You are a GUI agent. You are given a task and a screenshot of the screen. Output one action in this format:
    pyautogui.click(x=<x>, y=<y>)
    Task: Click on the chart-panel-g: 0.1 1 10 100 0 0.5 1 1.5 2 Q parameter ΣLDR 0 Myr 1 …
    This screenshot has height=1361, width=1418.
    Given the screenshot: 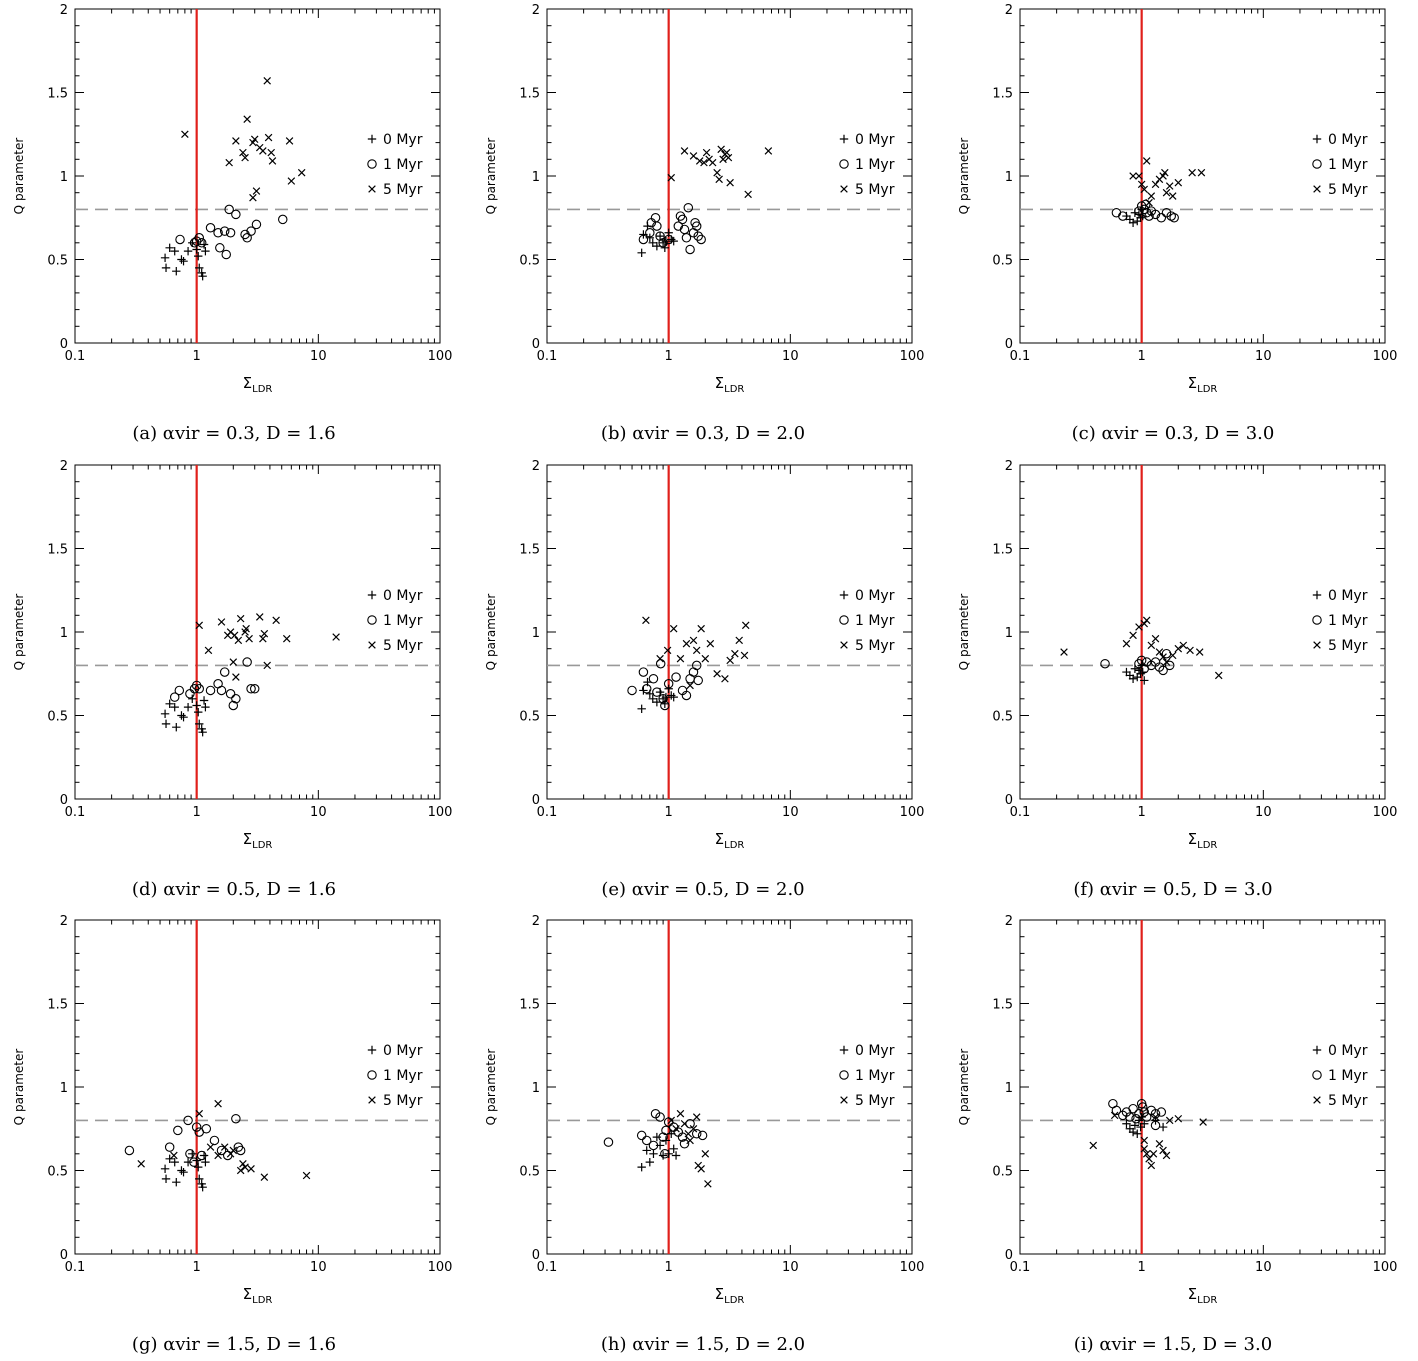 What is the action you would take?
    pyautogui.click(x=232, y=1110)
    